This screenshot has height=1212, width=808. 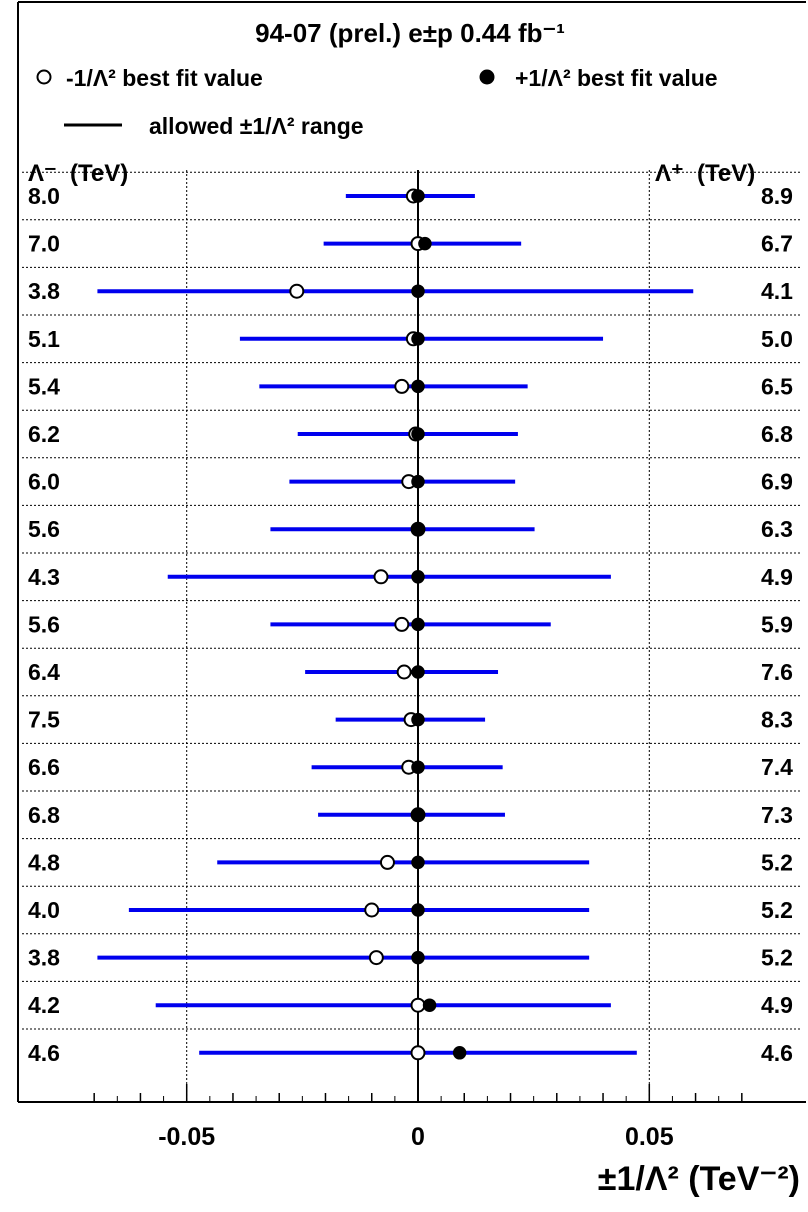 I want to click on legend-plus-marker, so click(x=487, y=77).